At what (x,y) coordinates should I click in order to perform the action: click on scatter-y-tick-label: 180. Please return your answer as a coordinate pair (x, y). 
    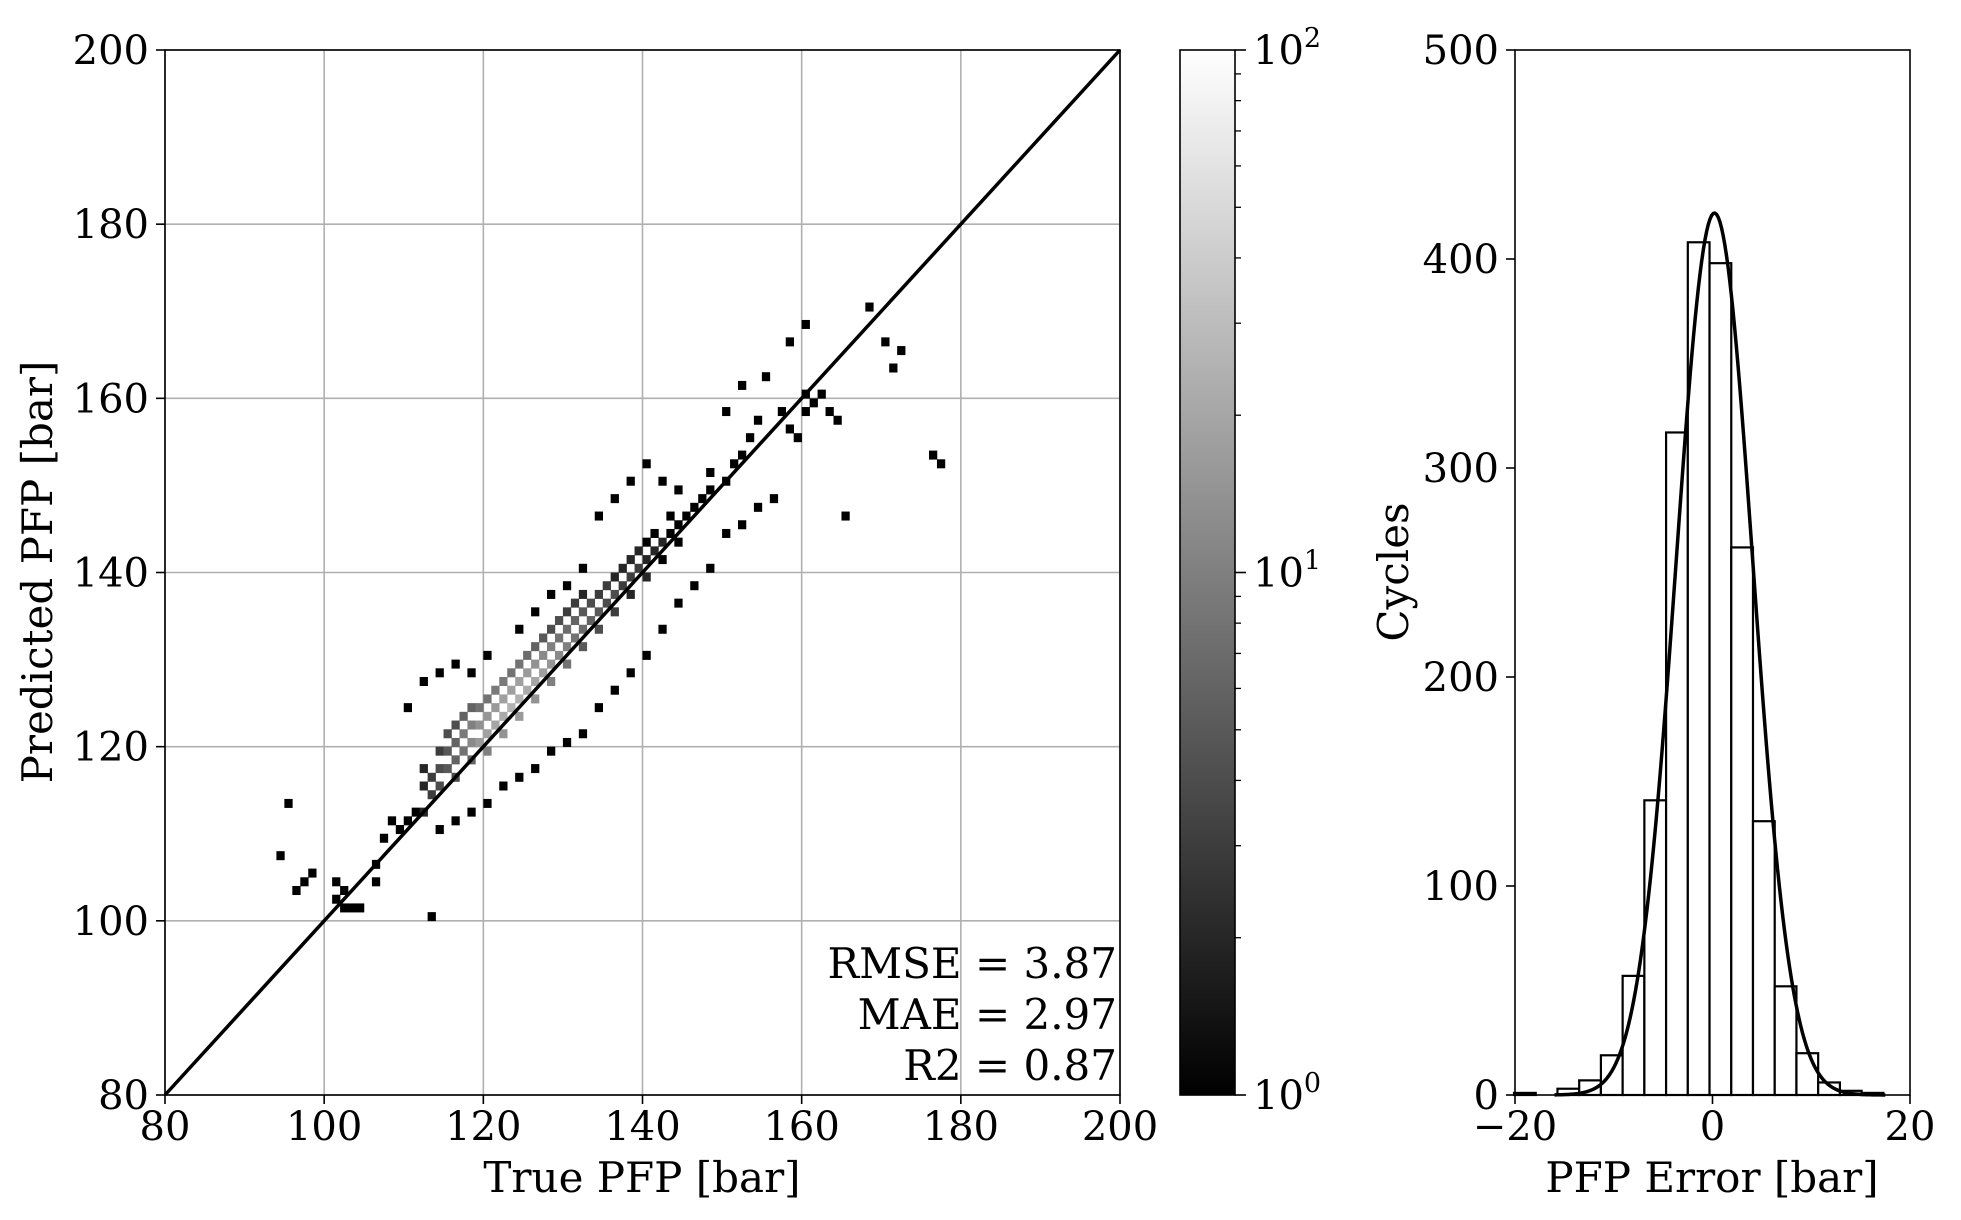
    Looking at the image, I should click on (111, 225).